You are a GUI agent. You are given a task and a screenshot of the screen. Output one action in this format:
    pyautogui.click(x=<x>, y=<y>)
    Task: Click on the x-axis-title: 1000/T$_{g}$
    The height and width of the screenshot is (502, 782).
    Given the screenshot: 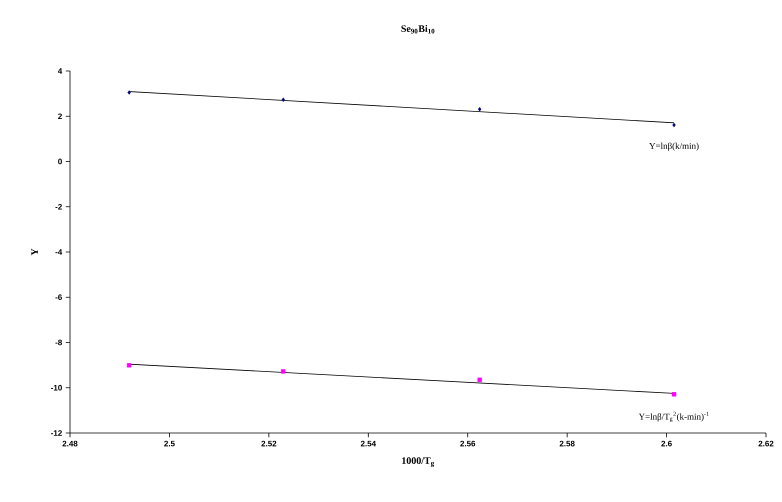 What is the action you would take?
    pyautogui.click(x=418, y=462)
    